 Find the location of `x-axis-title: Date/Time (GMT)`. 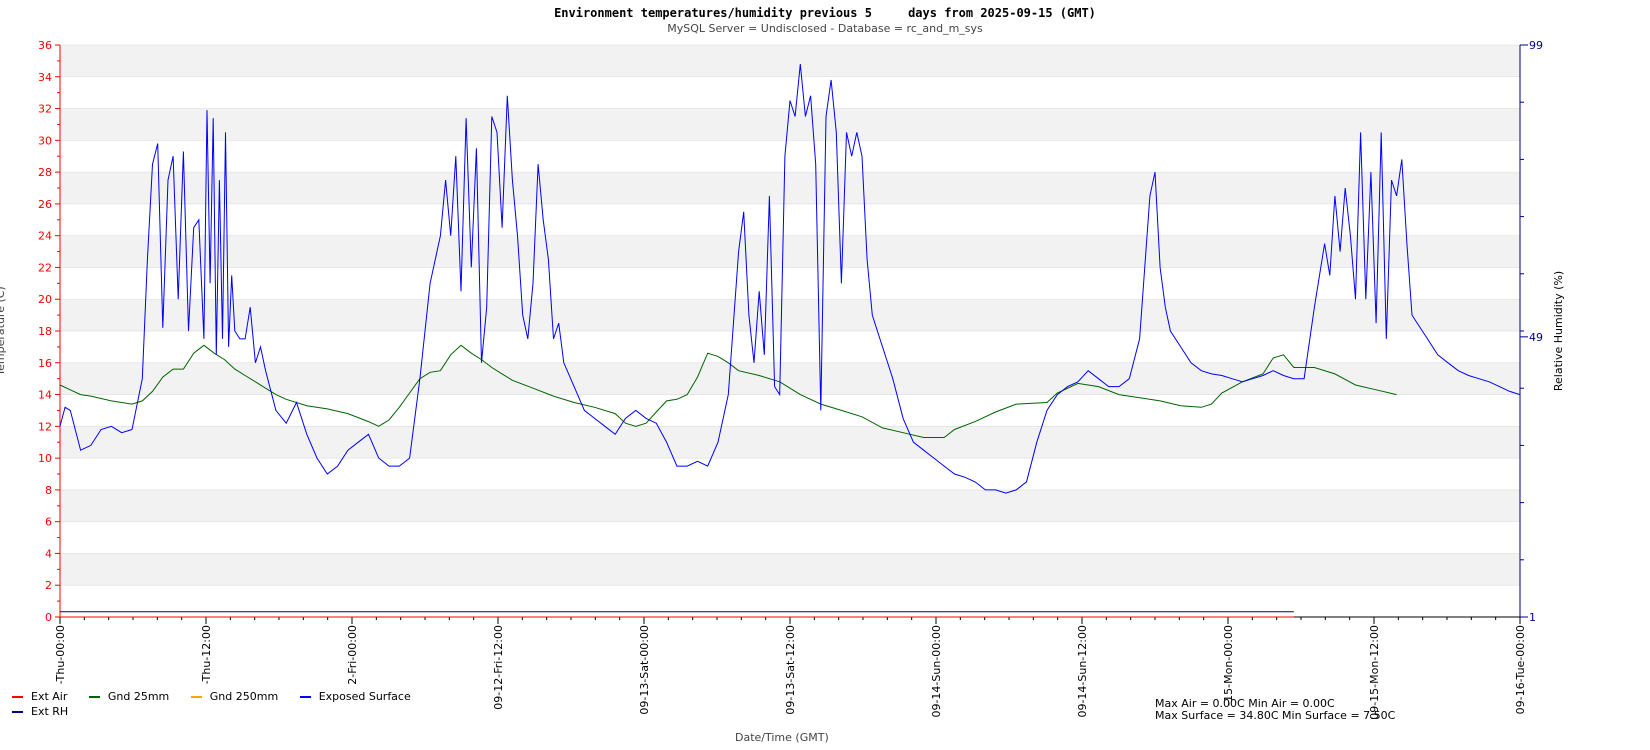

x-axis-title: Date/Time (GMT) is located at coordinates (782, 737).